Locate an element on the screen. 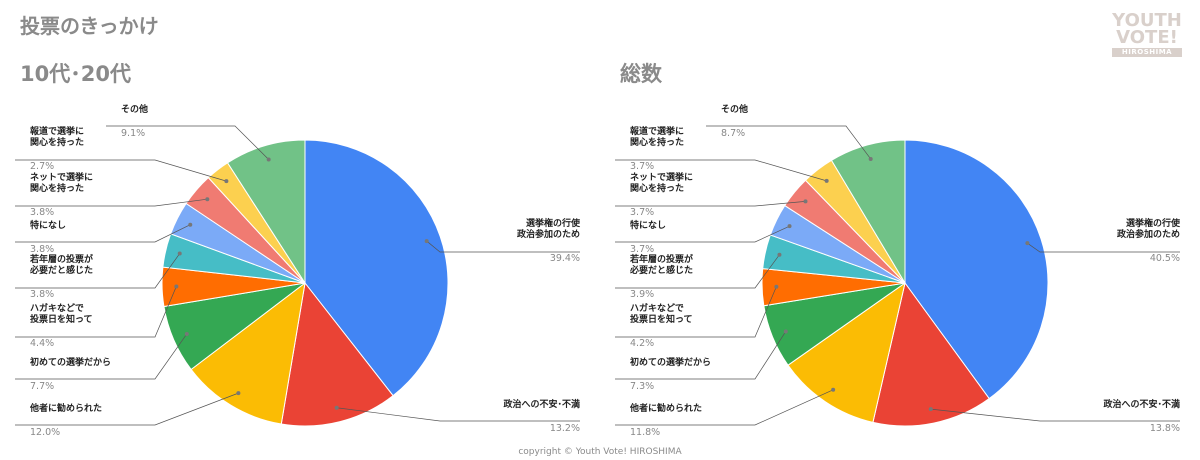  page-title: 投票のきっかけ is located at coordinates (89, 26).